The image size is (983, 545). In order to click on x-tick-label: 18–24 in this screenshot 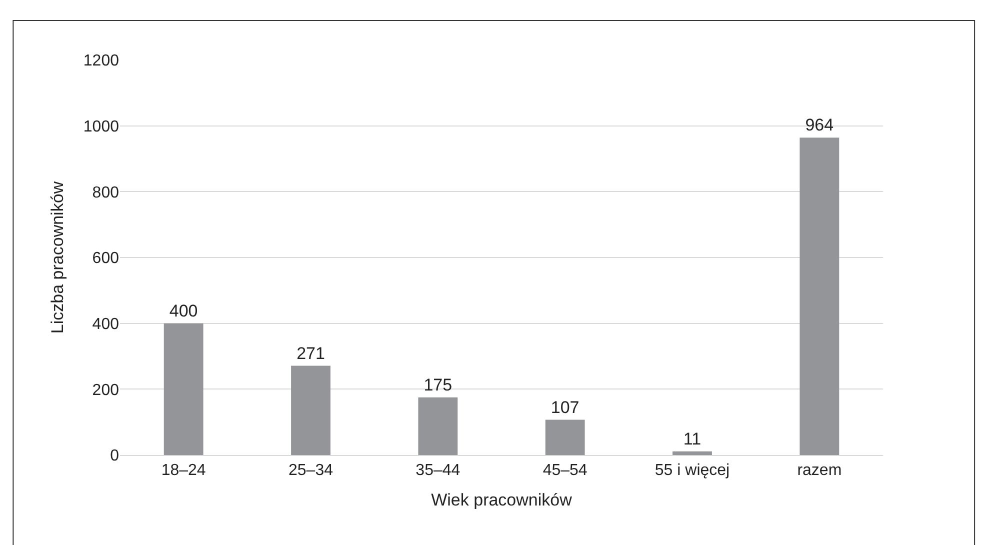, I will do `click(183, 471)`.